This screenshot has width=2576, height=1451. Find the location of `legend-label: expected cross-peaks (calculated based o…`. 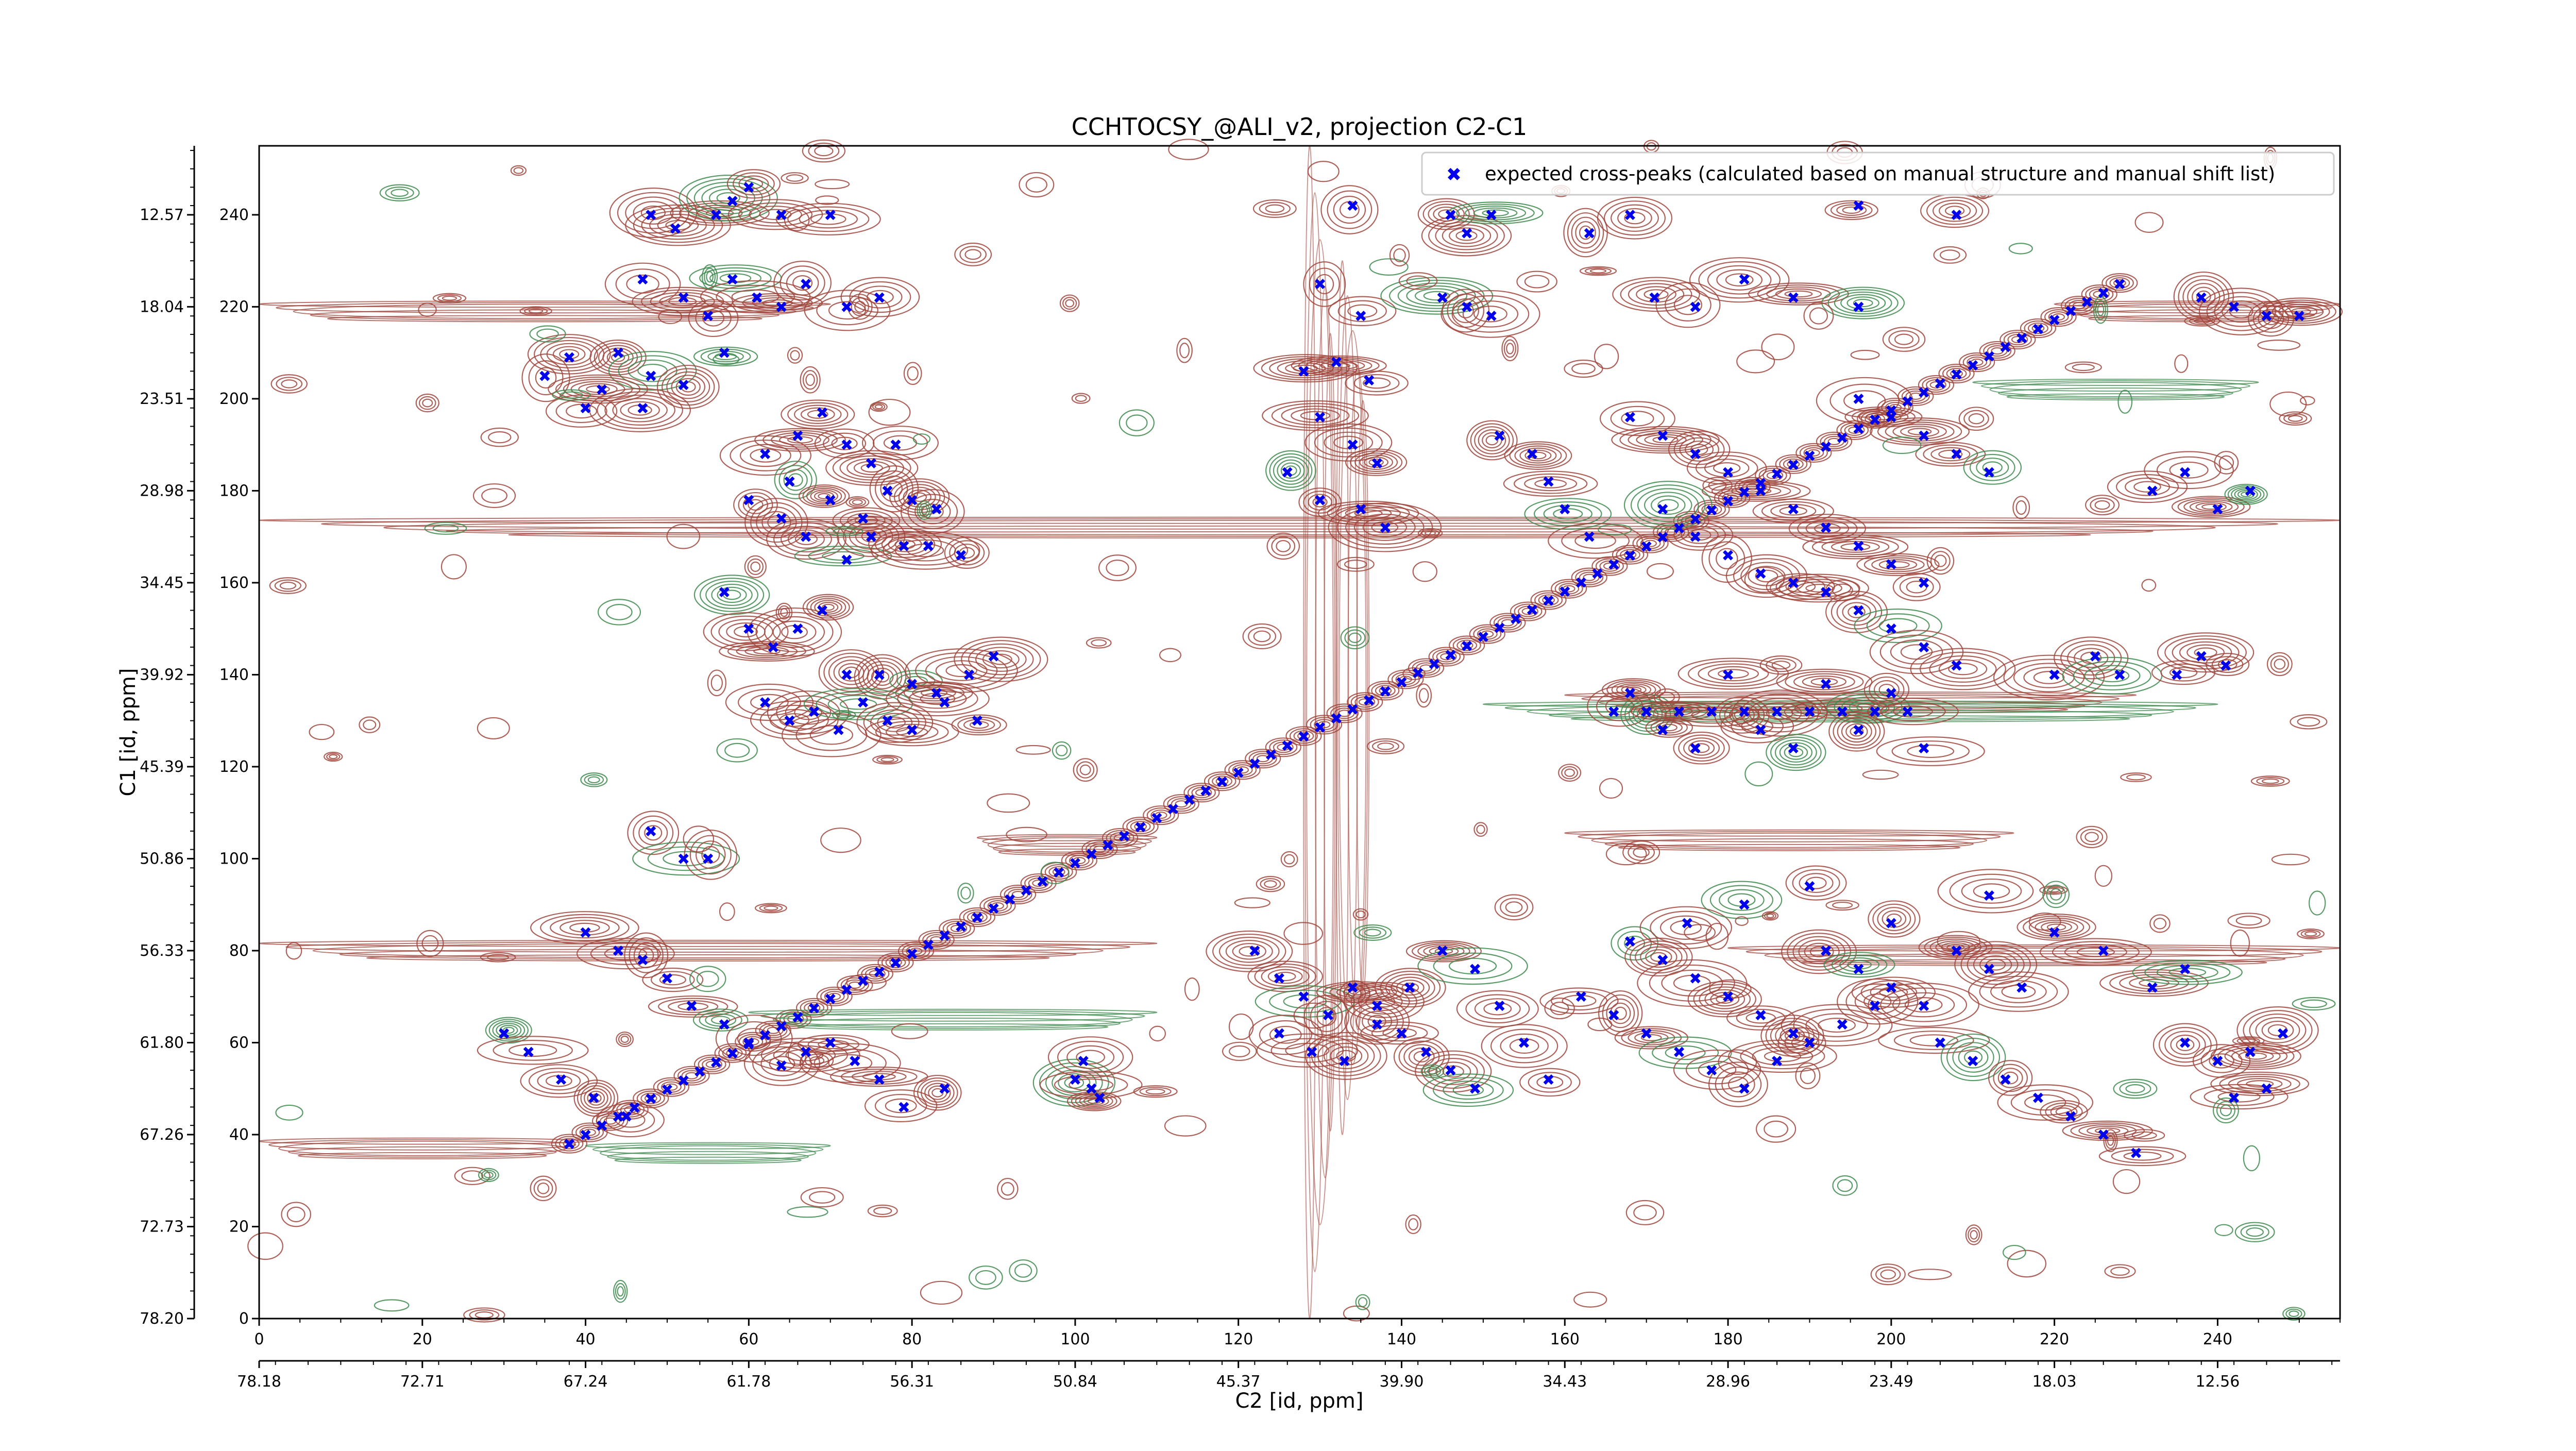

legend-label: expected cross-peaks (calculated based o… is located at coordinates (1880, 174).